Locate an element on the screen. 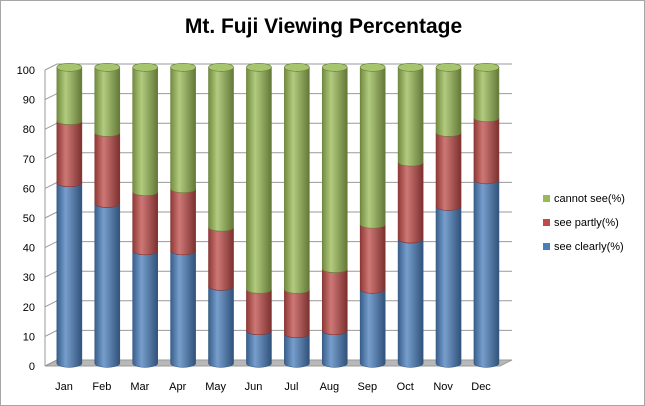 Image resolution: width=645 pixels, height=406 pixels. x-tick-label: Feb is located at coordinates (101, 387).